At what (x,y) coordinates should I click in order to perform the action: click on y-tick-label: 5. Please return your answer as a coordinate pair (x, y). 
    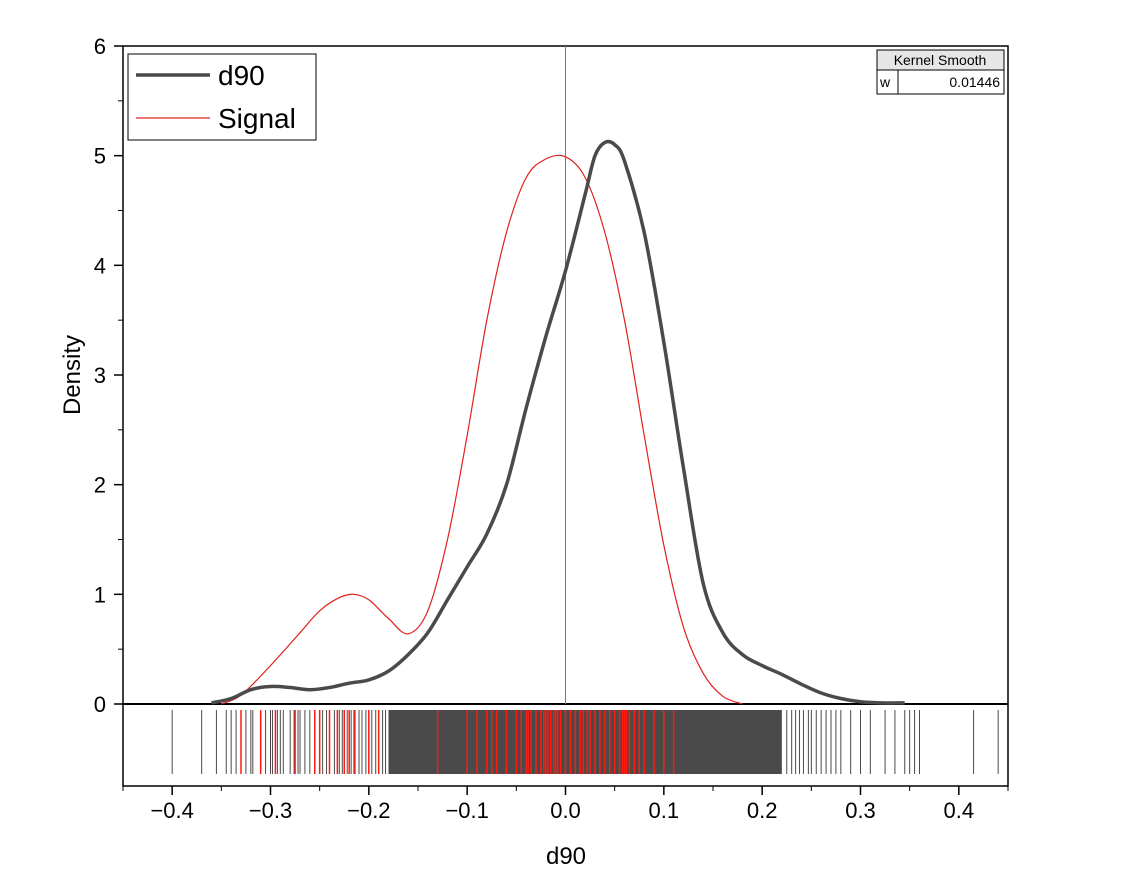
    Looking at the image, I should click on (100, 156).